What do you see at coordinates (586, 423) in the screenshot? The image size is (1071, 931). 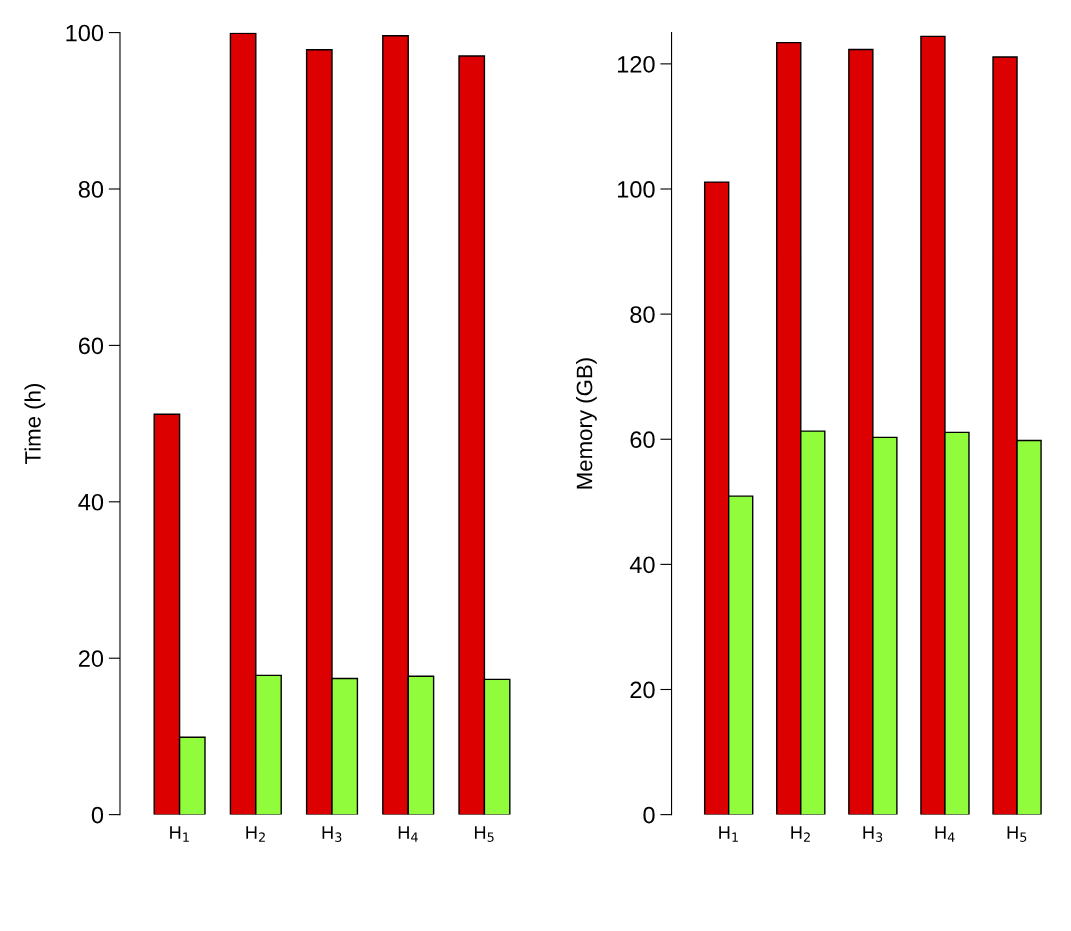 I see `y-axis-title: Memory (GB)` at bounding box center [586, 423].